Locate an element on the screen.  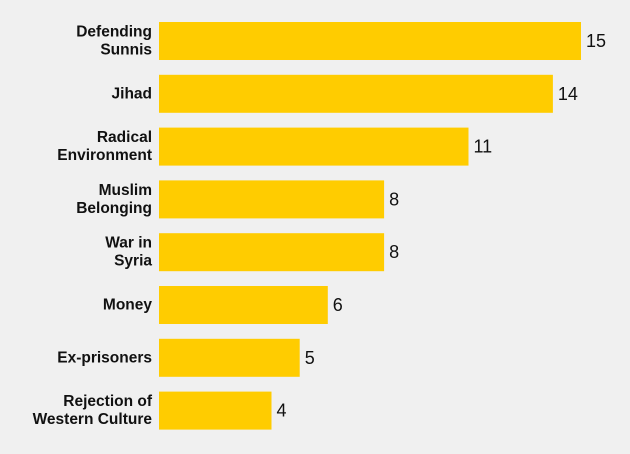
category-label-line: Rejection of is located at coordinates (108, 401).